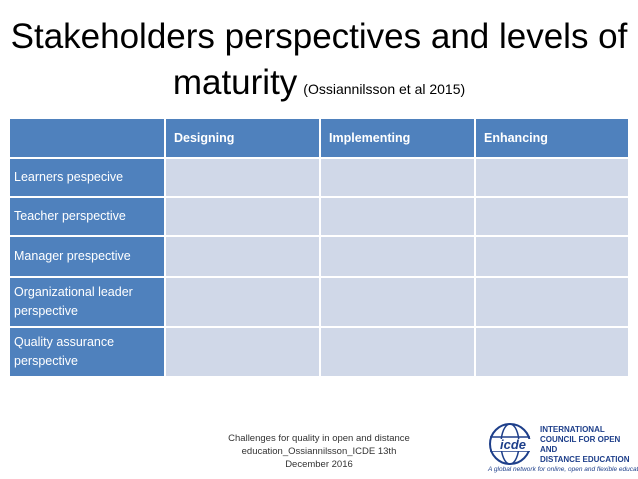 This screenshot has height=479, width=638. Describe the element at coordinates (87, 216) in the screenshot. I see `row-header-teacher: Teacher perspective` at that location.